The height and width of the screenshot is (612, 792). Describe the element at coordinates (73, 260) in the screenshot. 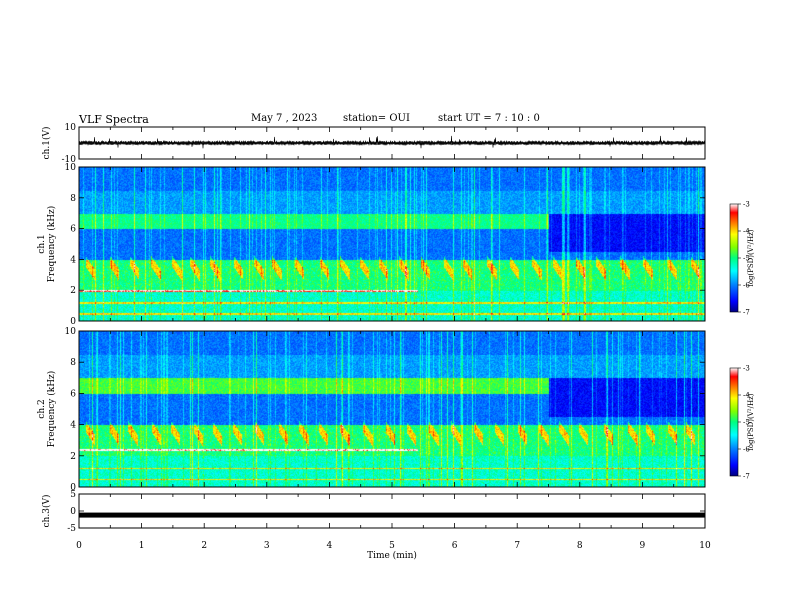

I see `ch1-spectrogram-ytick-label: 4` at that location.